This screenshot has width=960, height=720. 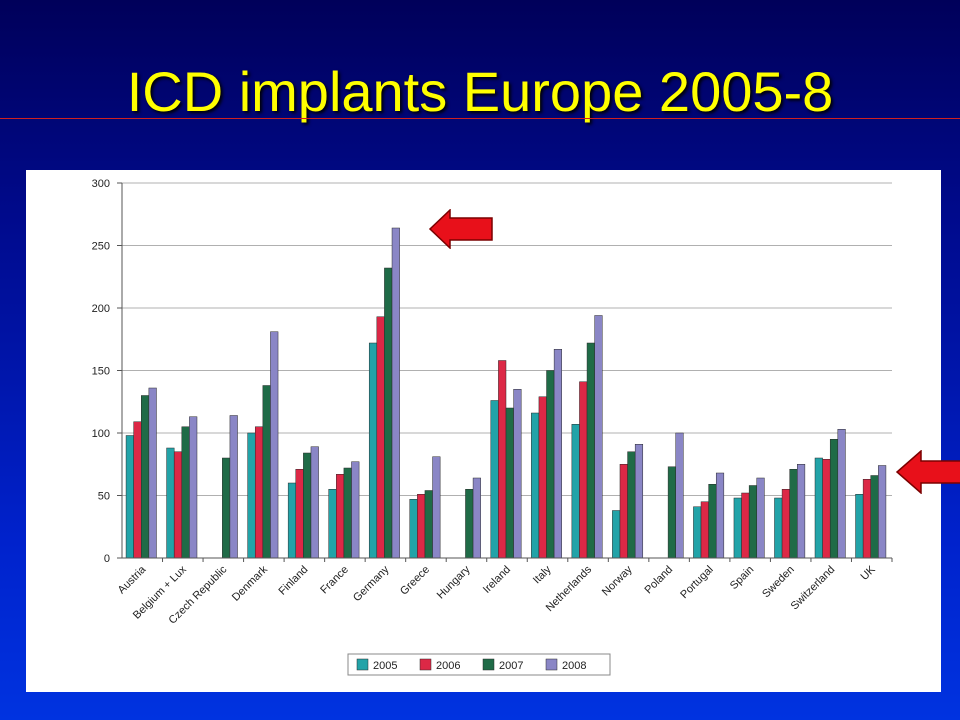 I want to click on x-category-label: Denmark, so click(x=250, y=583).